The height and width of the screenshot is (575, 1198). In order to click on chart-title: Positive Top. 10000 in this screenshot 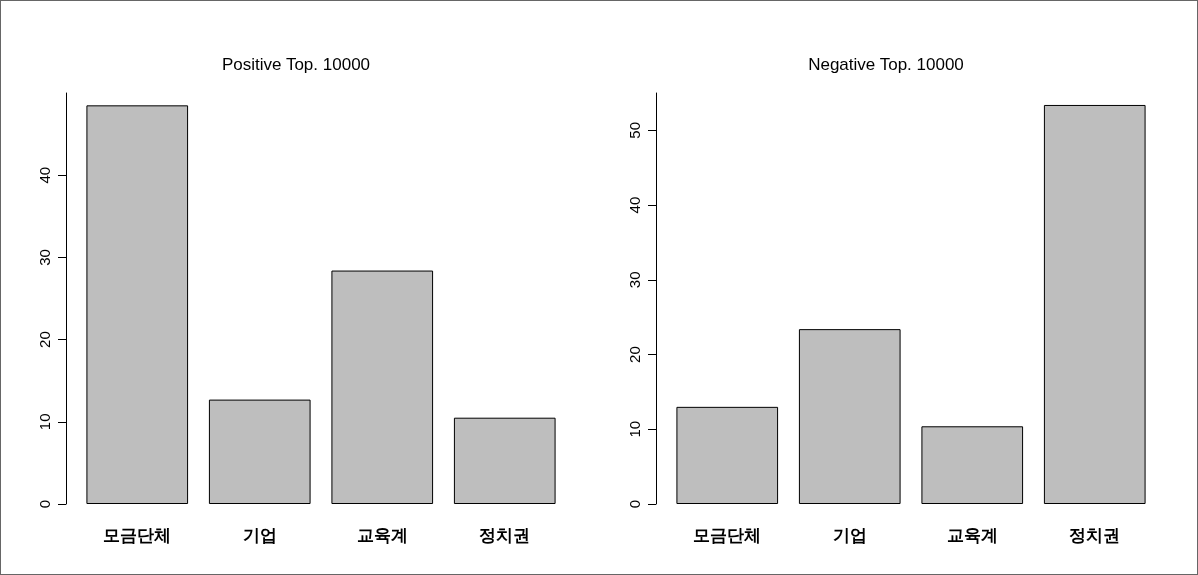, I will do `click(296, 64)`.